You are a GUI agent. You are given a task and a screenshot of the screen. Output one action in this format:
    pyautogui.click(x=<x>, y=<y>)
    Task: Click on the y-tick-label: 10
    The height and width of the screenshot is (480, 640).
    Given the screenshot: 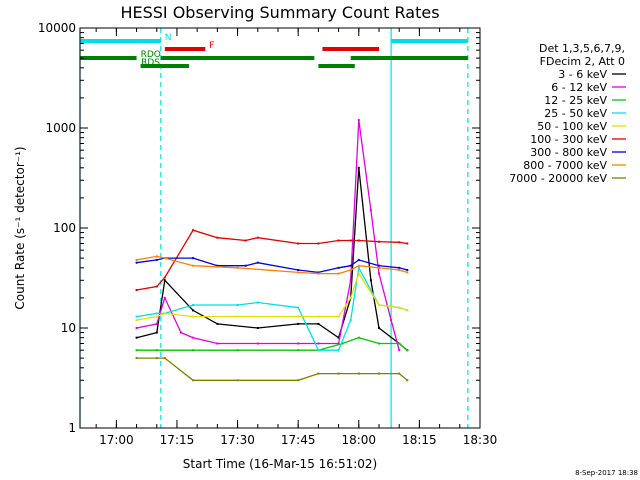 What is the action you would take?
    pyautogui.click(x=68, y=328)
    